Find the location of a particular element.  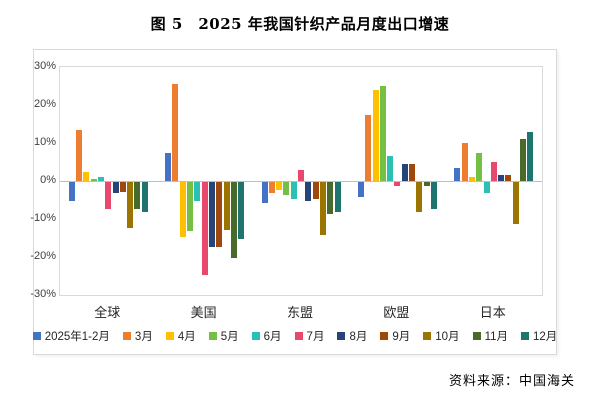

category-label-东盟: 东盟 is located at coordinates (299, 313).